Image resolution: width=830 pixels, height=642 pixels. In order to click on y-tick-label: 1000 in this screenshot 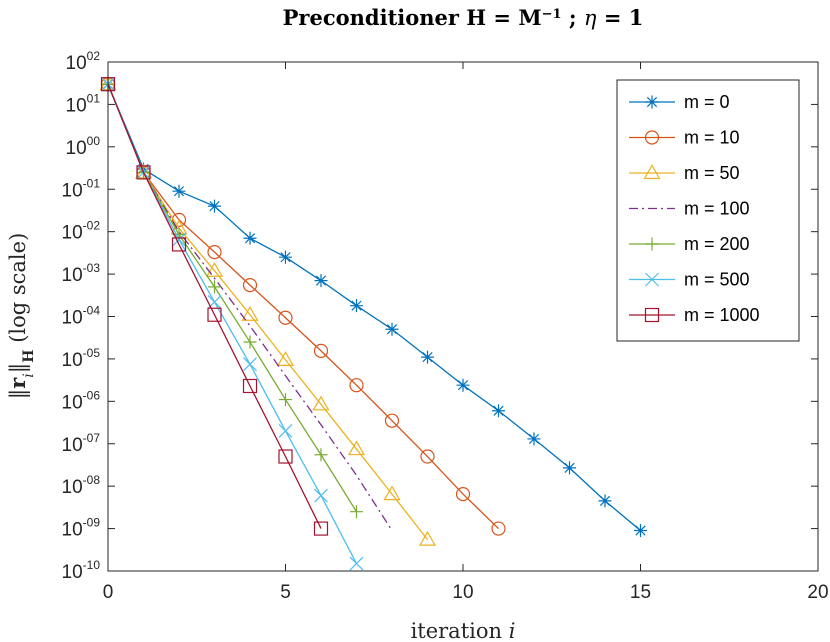, I will do `click(83, 146)`.